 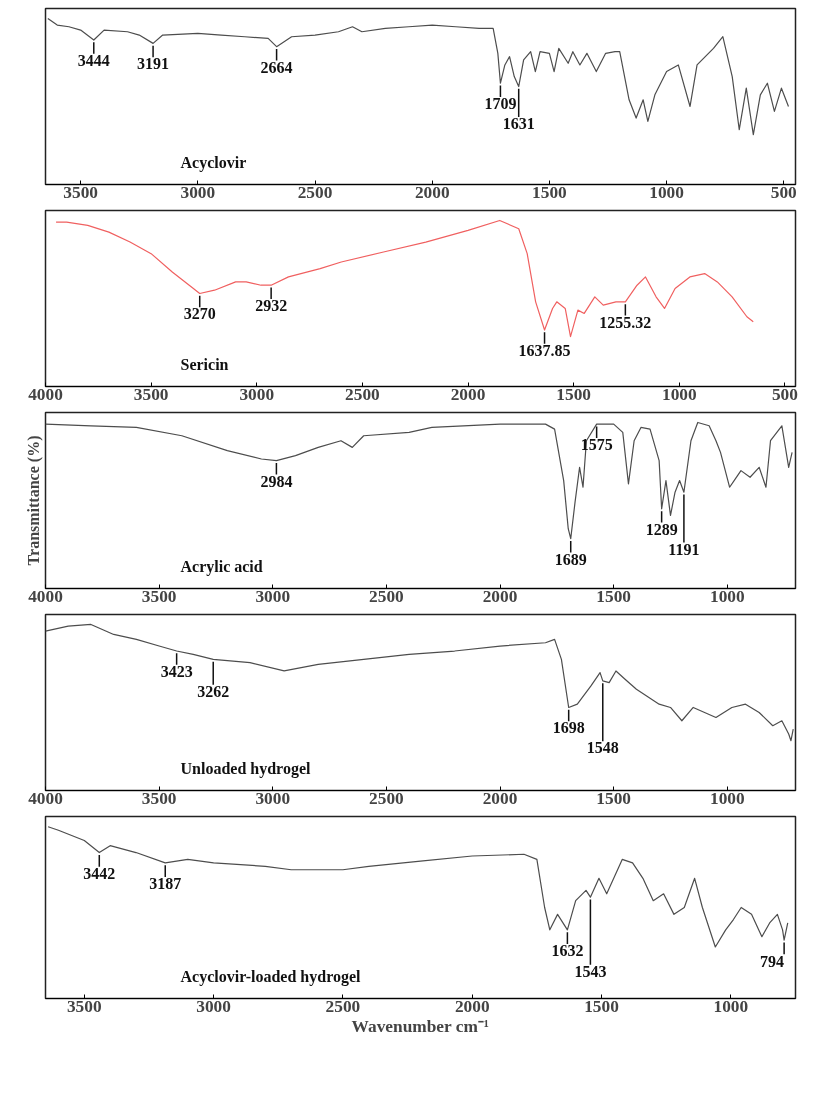 What do you see at coordinates (772, 961) in the screenshot?
I see `annotation: 794` at bounding box center [772, 961].